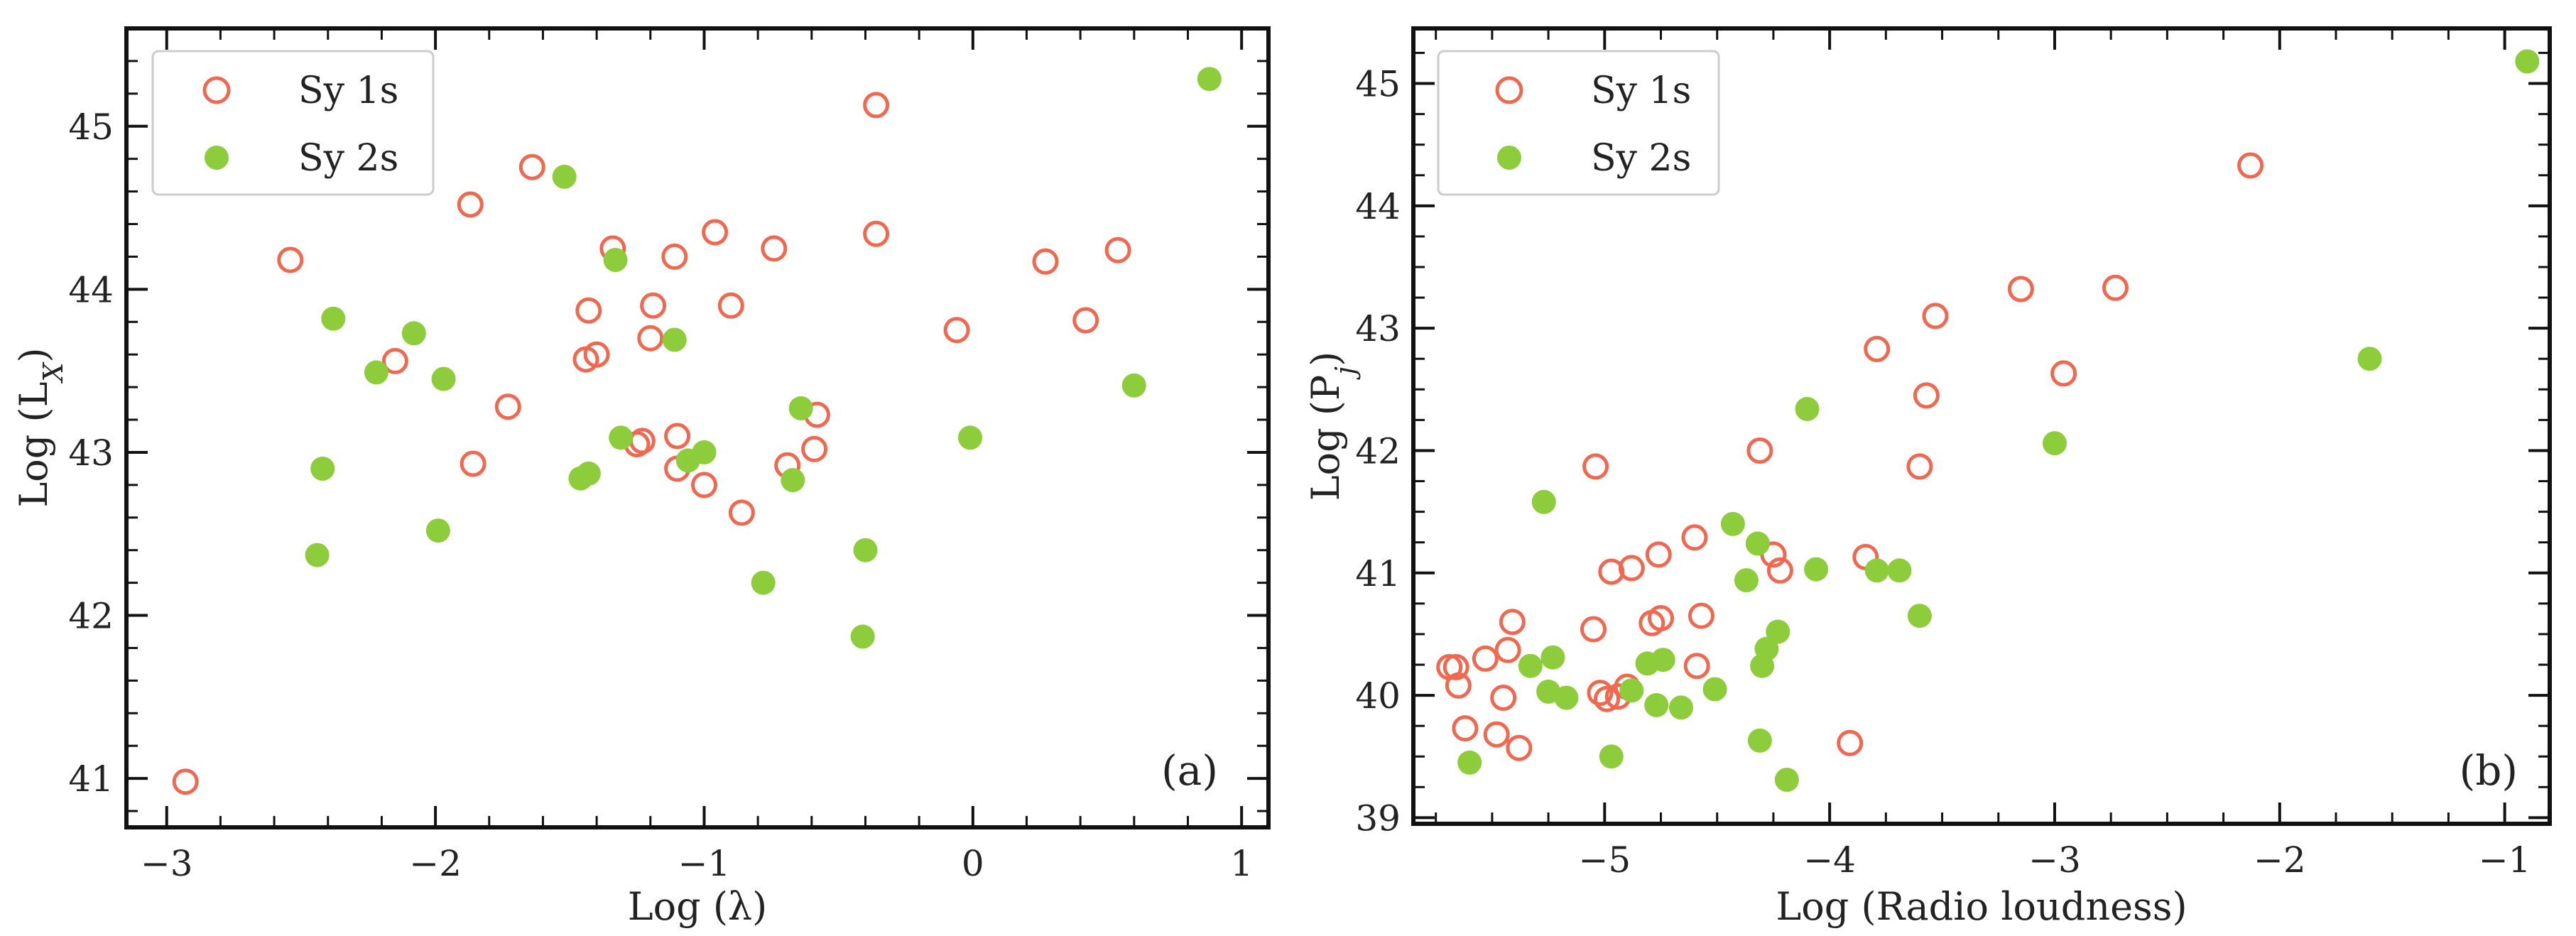  I want to click on panel-a-y-axis-label-close: ), so click(33, 354).